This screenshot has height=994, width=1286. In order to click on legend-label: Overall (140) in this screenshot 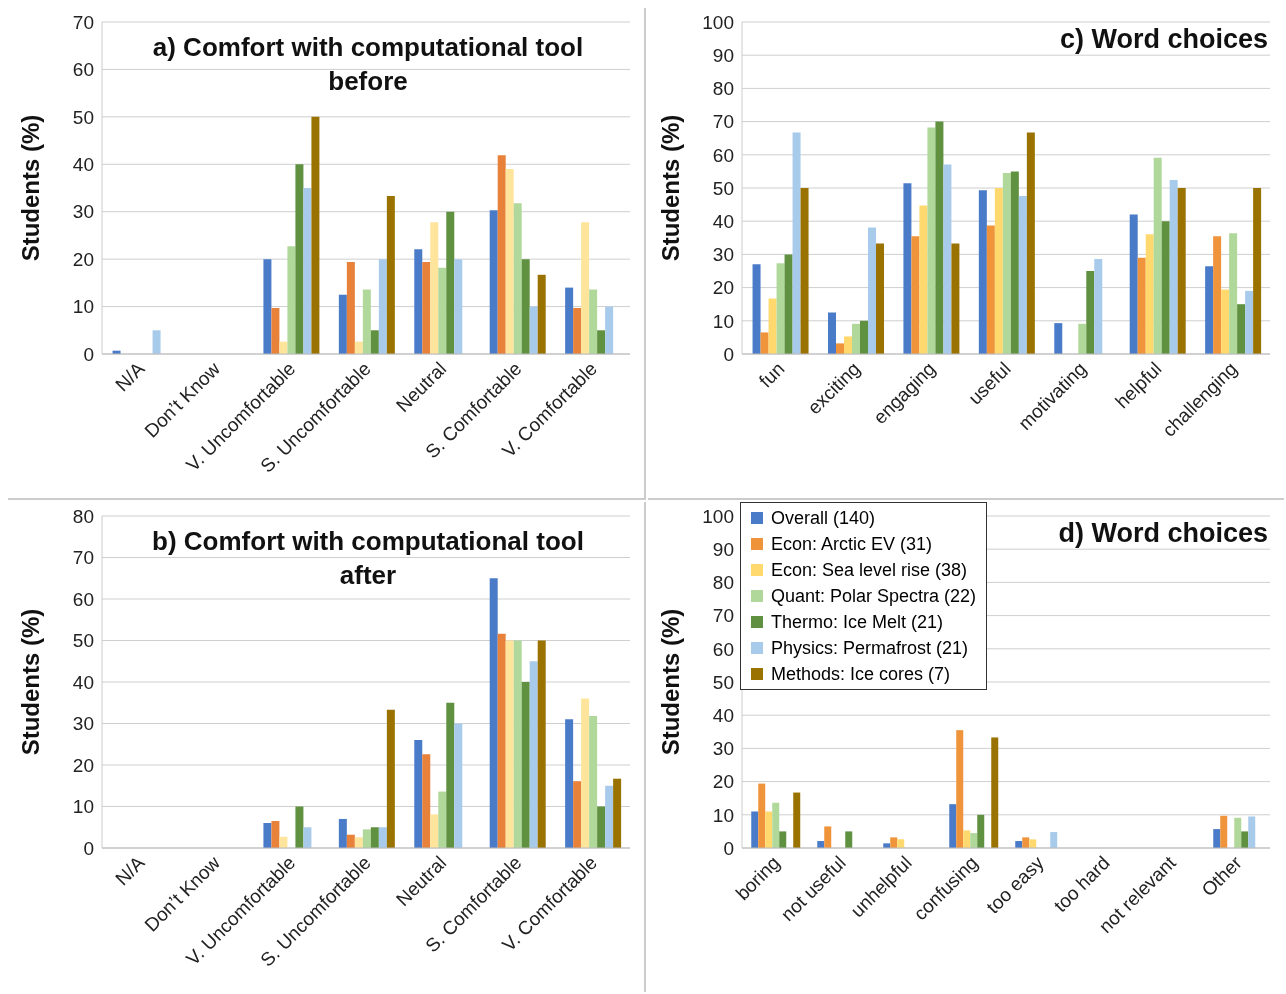, I will do `click(823, 518)`.